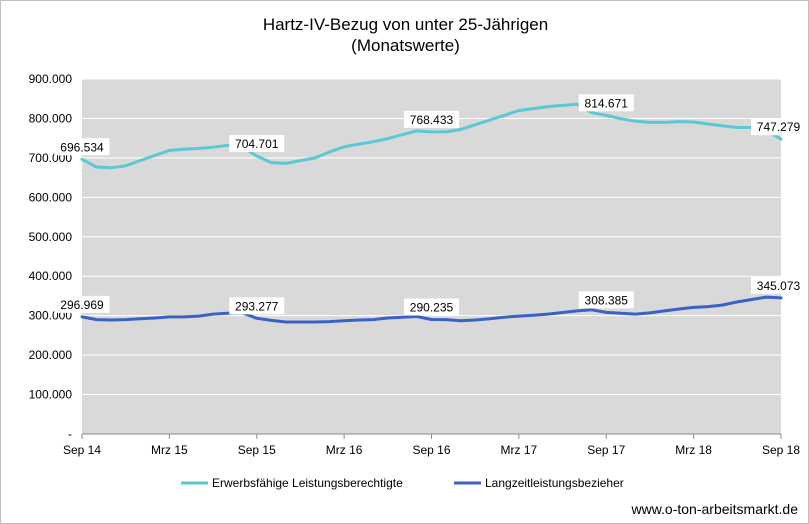 This screenshot has width=809, height=524. I want to click on y-tick-label: 900.000, so click(51, 79).